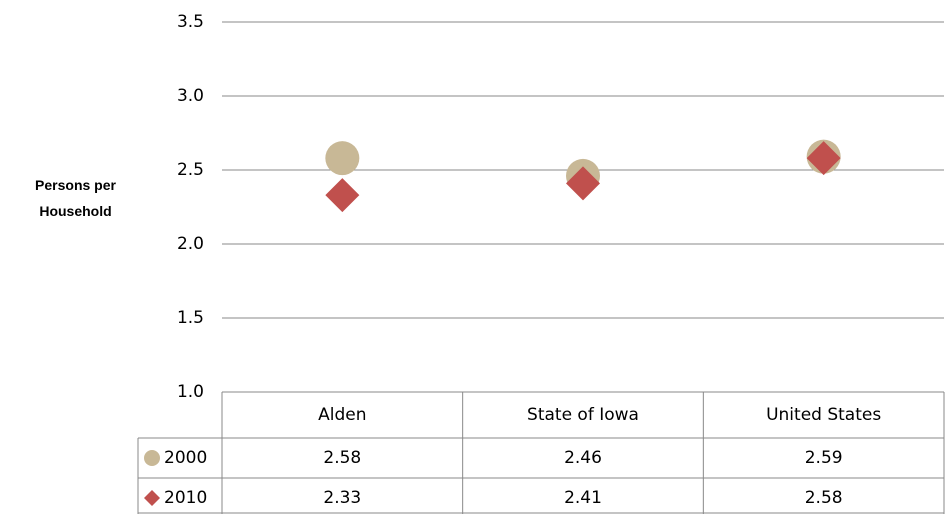 This screenshot has height=514, width=945. I want to click on y-tick-label: 3.0, so click(190, 96).